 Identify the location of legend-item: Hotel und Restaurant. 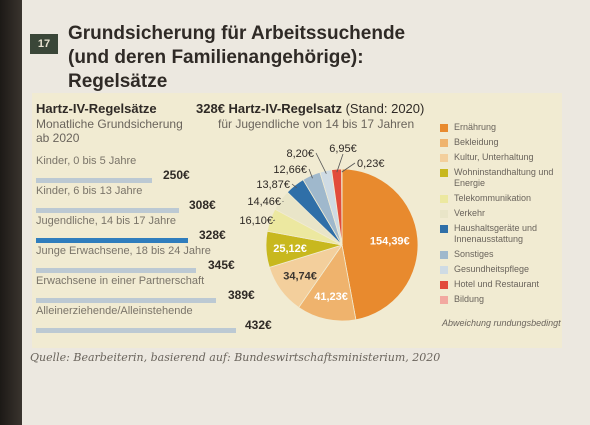
(502, 284).